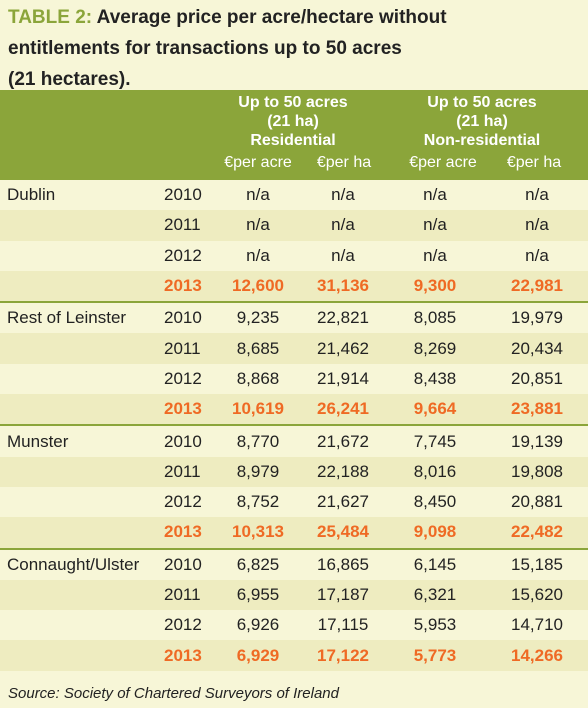 This screenshot has height=708, width=588. I want to click on value-cell: 10,619, so click(258, 410).